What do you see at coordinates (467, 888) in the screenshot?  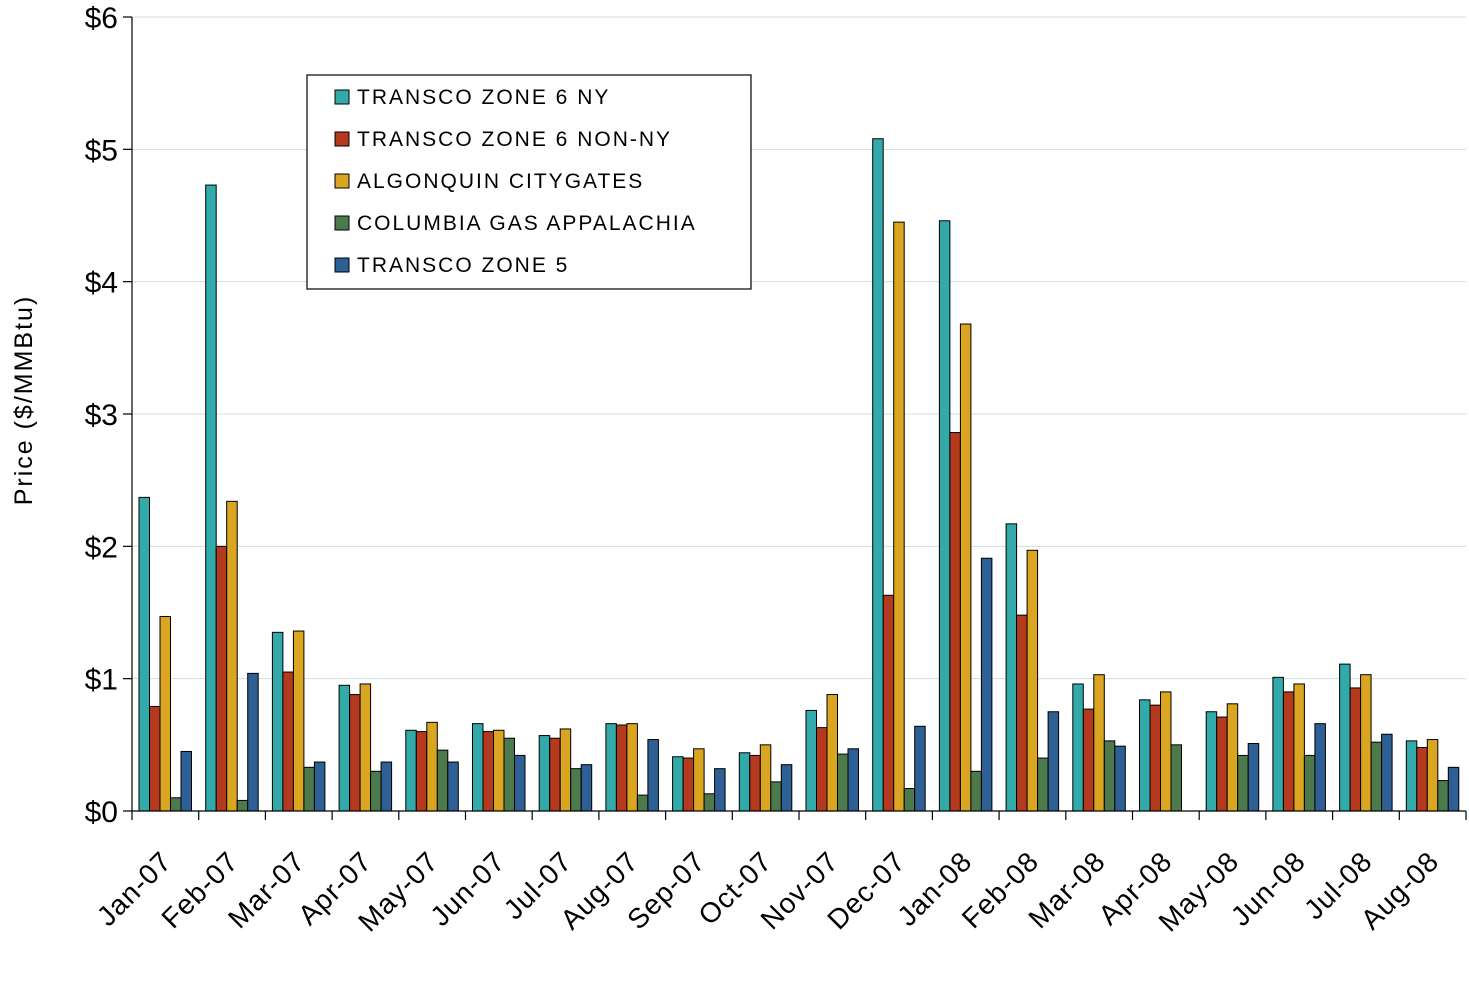 I see `x-tick-label: Jun-07` at bounding box center [467, 888].